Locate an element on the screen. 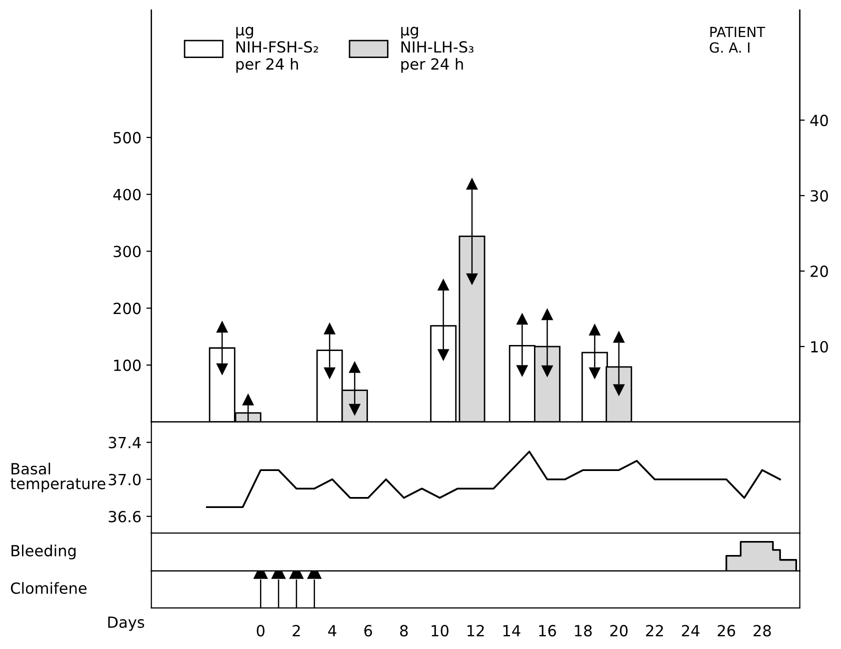 Image resolution: width=841 pixels, height=649 pixels. y-axis-title: Bleeding is located at coordinates (44, 552).